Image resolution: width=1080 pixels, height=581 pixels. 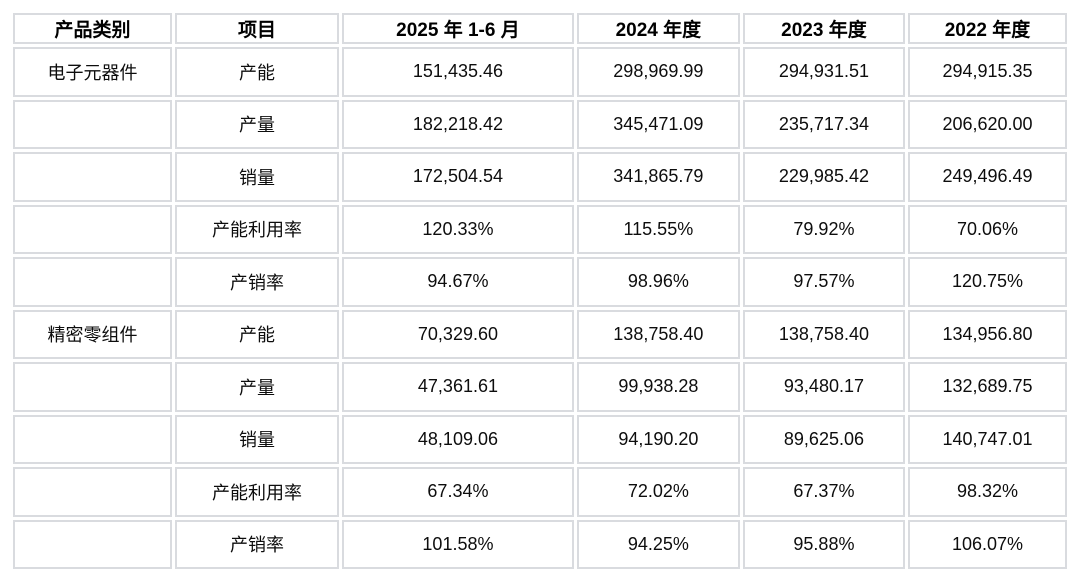 I want to click on value-cell: 206,620.00, so click(x=987, y=124).